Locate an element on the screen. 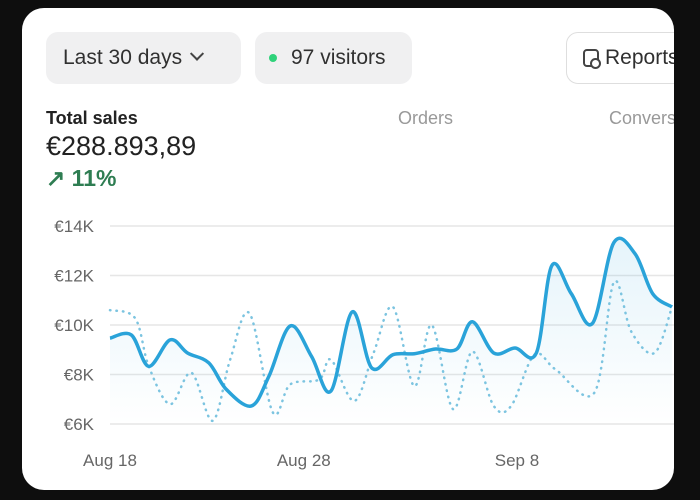 The width and height of the screenshot is (700, 500). y-tick-label: €8K is located at coordinates (79, 375).